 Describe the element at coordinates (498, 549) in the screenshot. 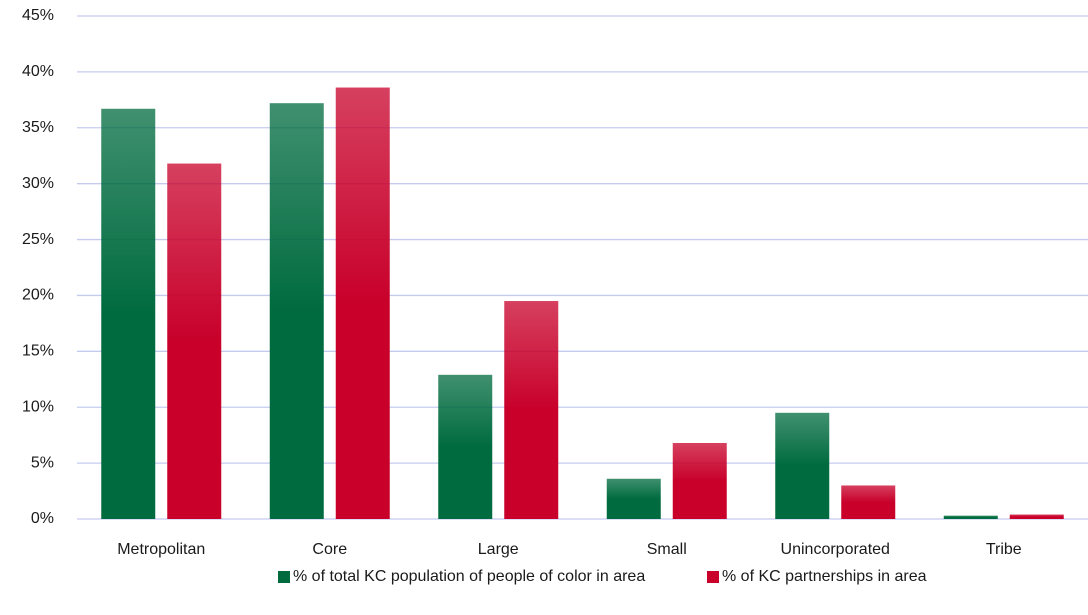

I see `x-tick-label: Large` at that location.